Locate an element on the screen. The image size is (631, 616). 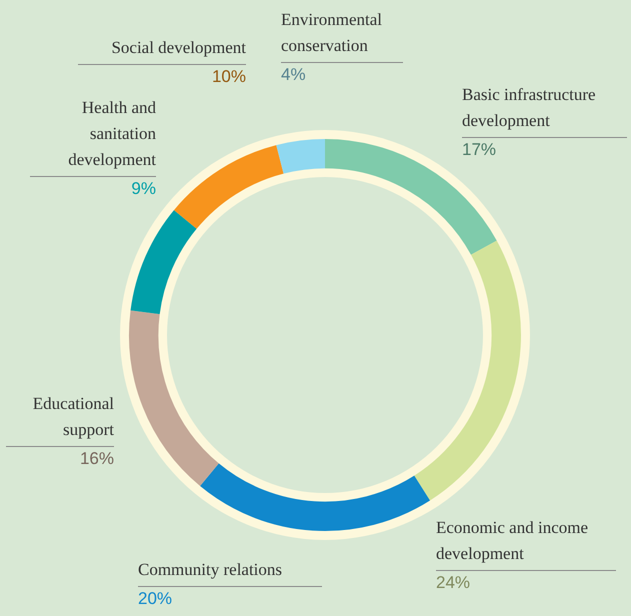
slice-label: Social development is located at coordinates (162, 50).